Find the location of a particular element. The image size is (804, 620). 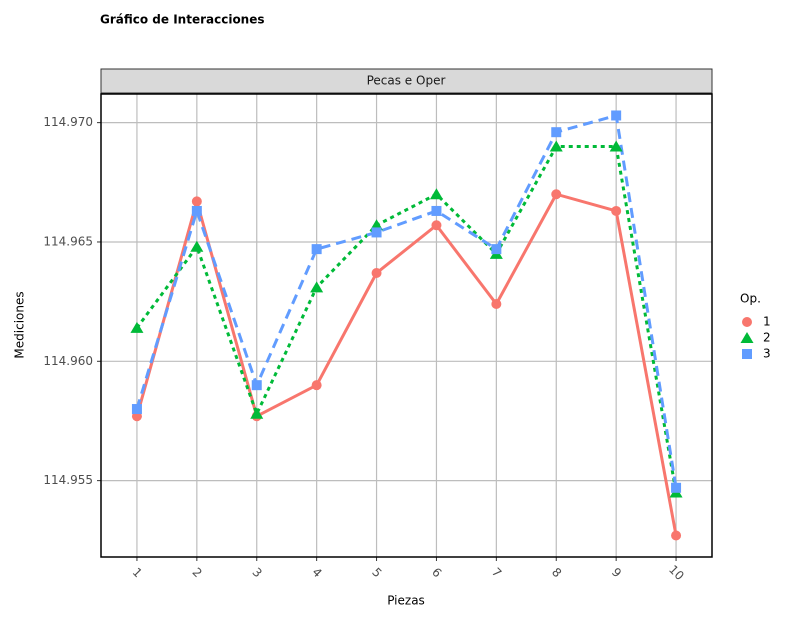

legend-item: 2 is located at coordinates (755, 338).